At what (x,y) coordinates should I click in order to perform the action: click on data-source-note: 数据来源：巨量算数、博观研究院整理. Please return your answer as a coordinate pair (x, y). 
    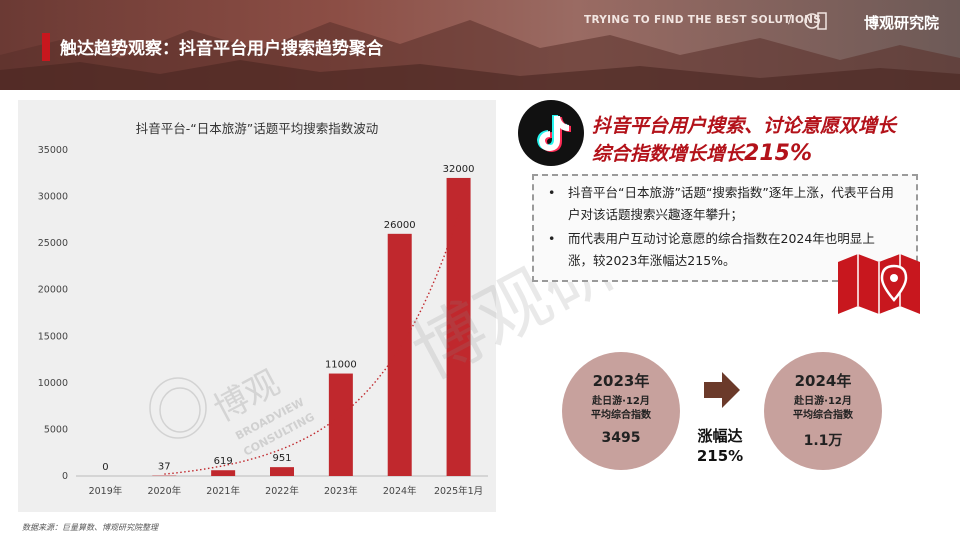
    Looking at the image, I should click on (90, 527).